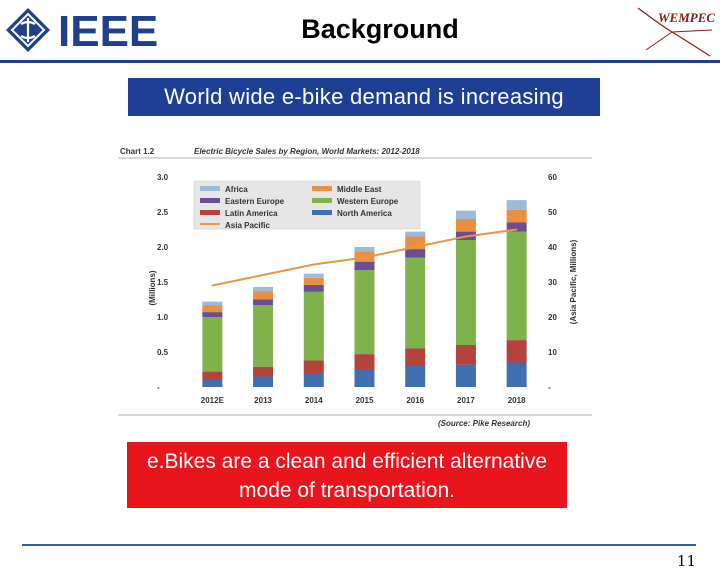 The height and width of the screenshot is (576, 720). Describe the element at coordinates (152, 287) in the screenshot. I see `y-axis-label: (Millions)` at that location.